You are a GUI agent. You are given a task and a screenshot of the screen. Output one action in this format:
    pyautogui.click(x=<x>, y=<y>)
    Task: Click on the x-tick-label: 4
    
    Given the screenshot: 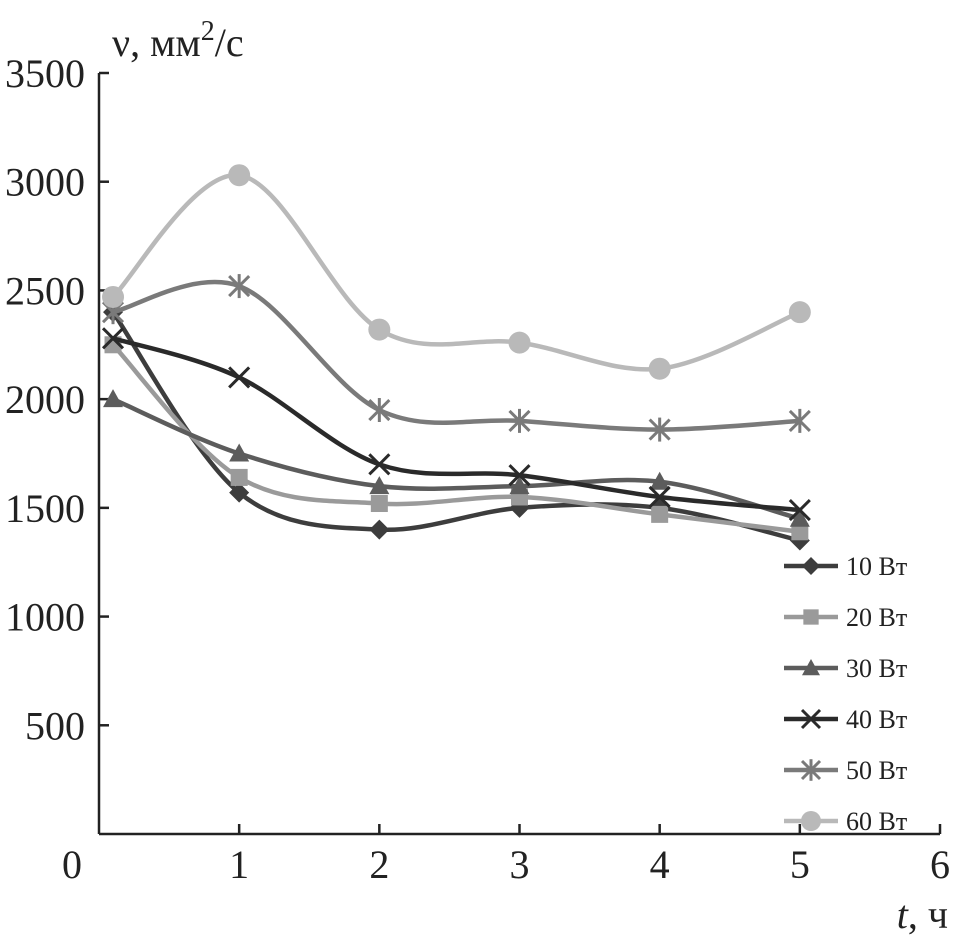 What is the action you would take?
    pyautogui.click(x=660, y=864)
    